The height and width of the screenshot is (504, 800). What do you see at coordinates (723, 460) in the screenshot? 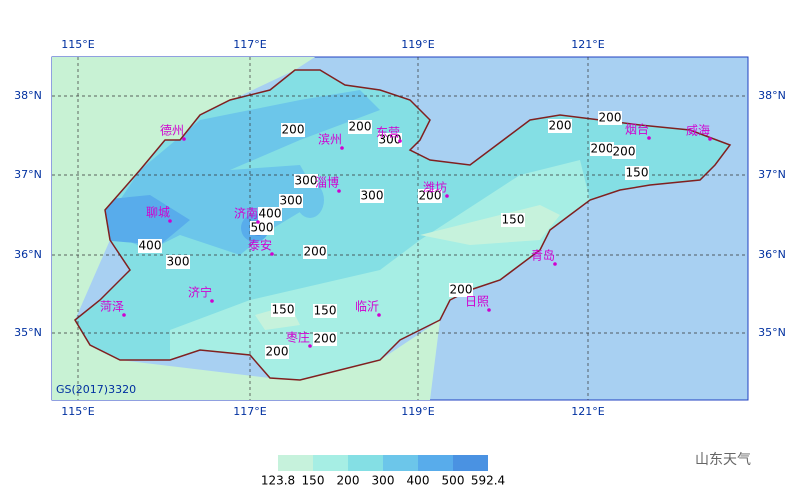
I see `watermark: 山东天气` at bounding box center [723, 460].